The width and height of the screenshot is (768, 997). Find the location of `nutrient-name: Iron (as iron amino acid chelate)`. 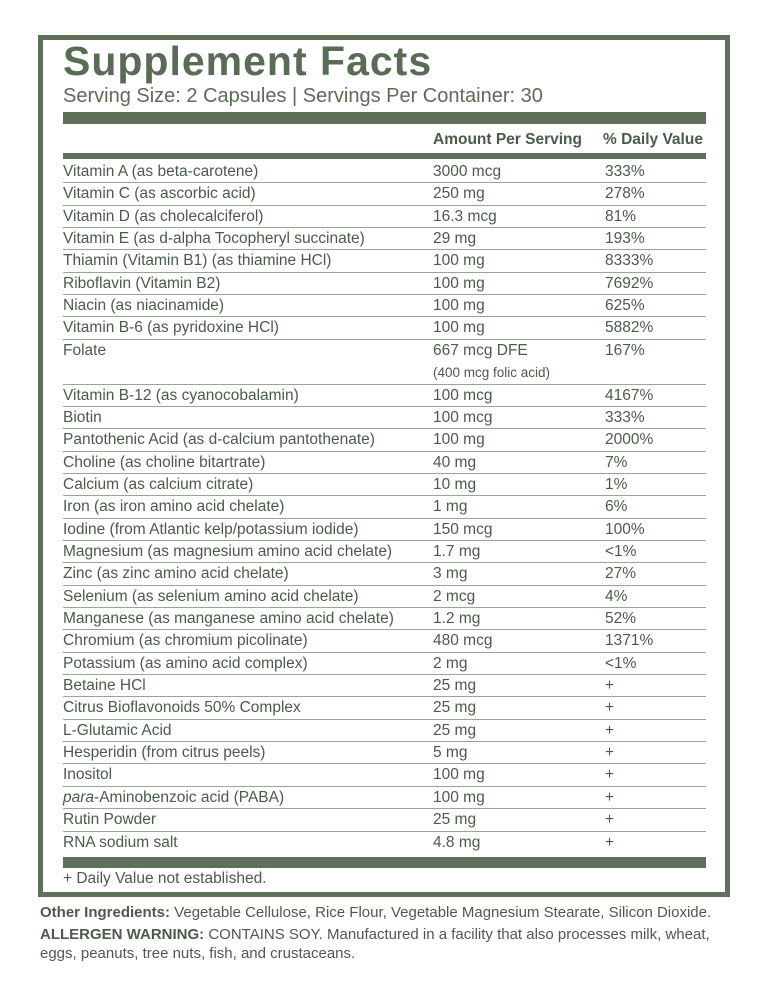

nutrient-name: Iron (as iron amino acid chelate) is located at coordinates (173, 507).